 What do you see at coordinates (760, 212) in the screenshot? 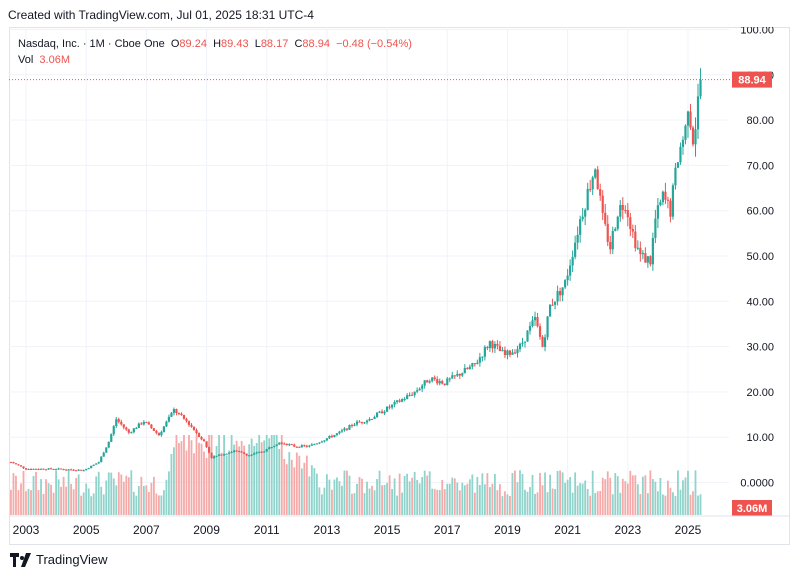
I see `price-tick-label: 60.00` at bounding box center [760, 212].